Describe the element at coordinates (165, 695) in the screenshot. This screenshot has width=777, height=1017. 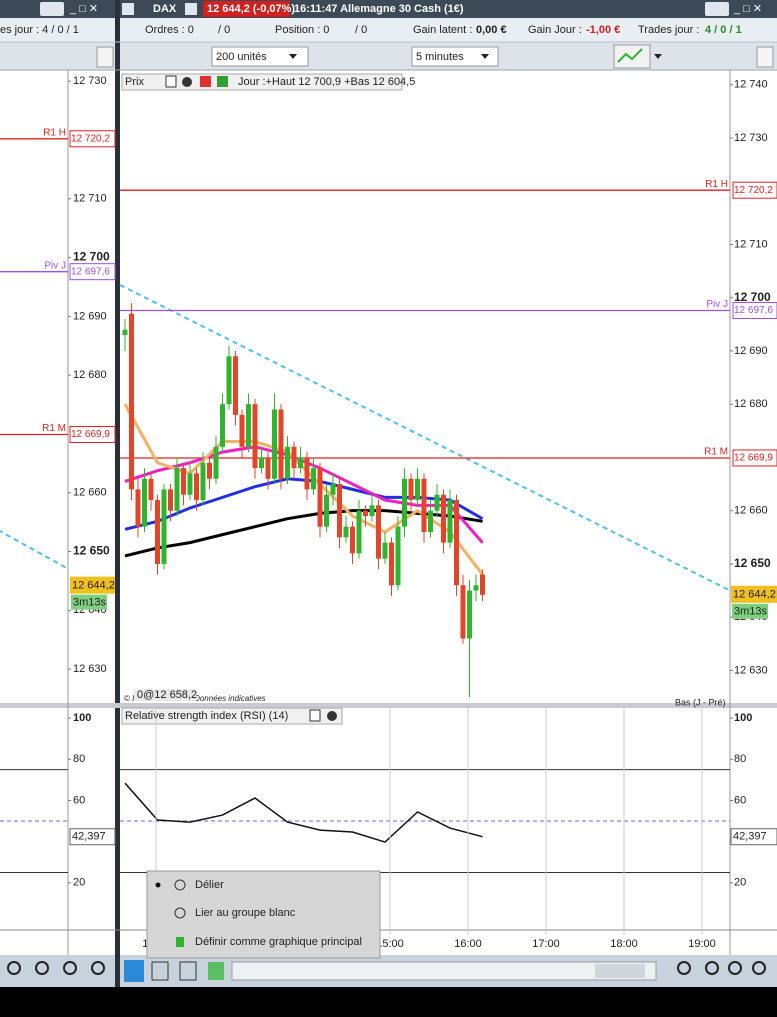
I see `order-tag-box` at that location.